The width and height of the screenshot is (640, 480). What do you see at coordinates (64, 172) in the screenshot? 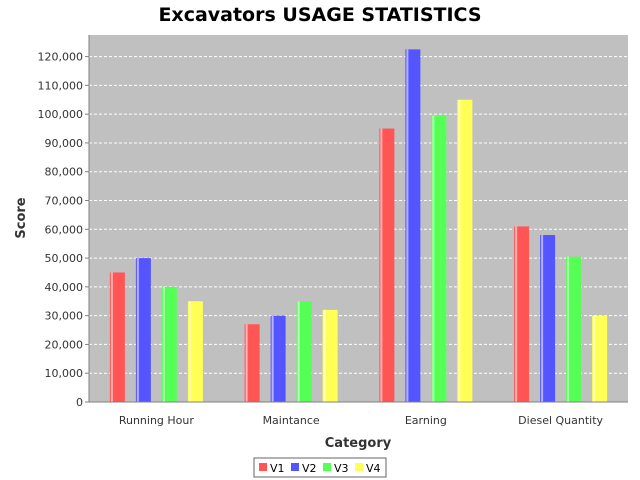
I see `y-tick-label: 80,000` at bounding box center [64, 172].